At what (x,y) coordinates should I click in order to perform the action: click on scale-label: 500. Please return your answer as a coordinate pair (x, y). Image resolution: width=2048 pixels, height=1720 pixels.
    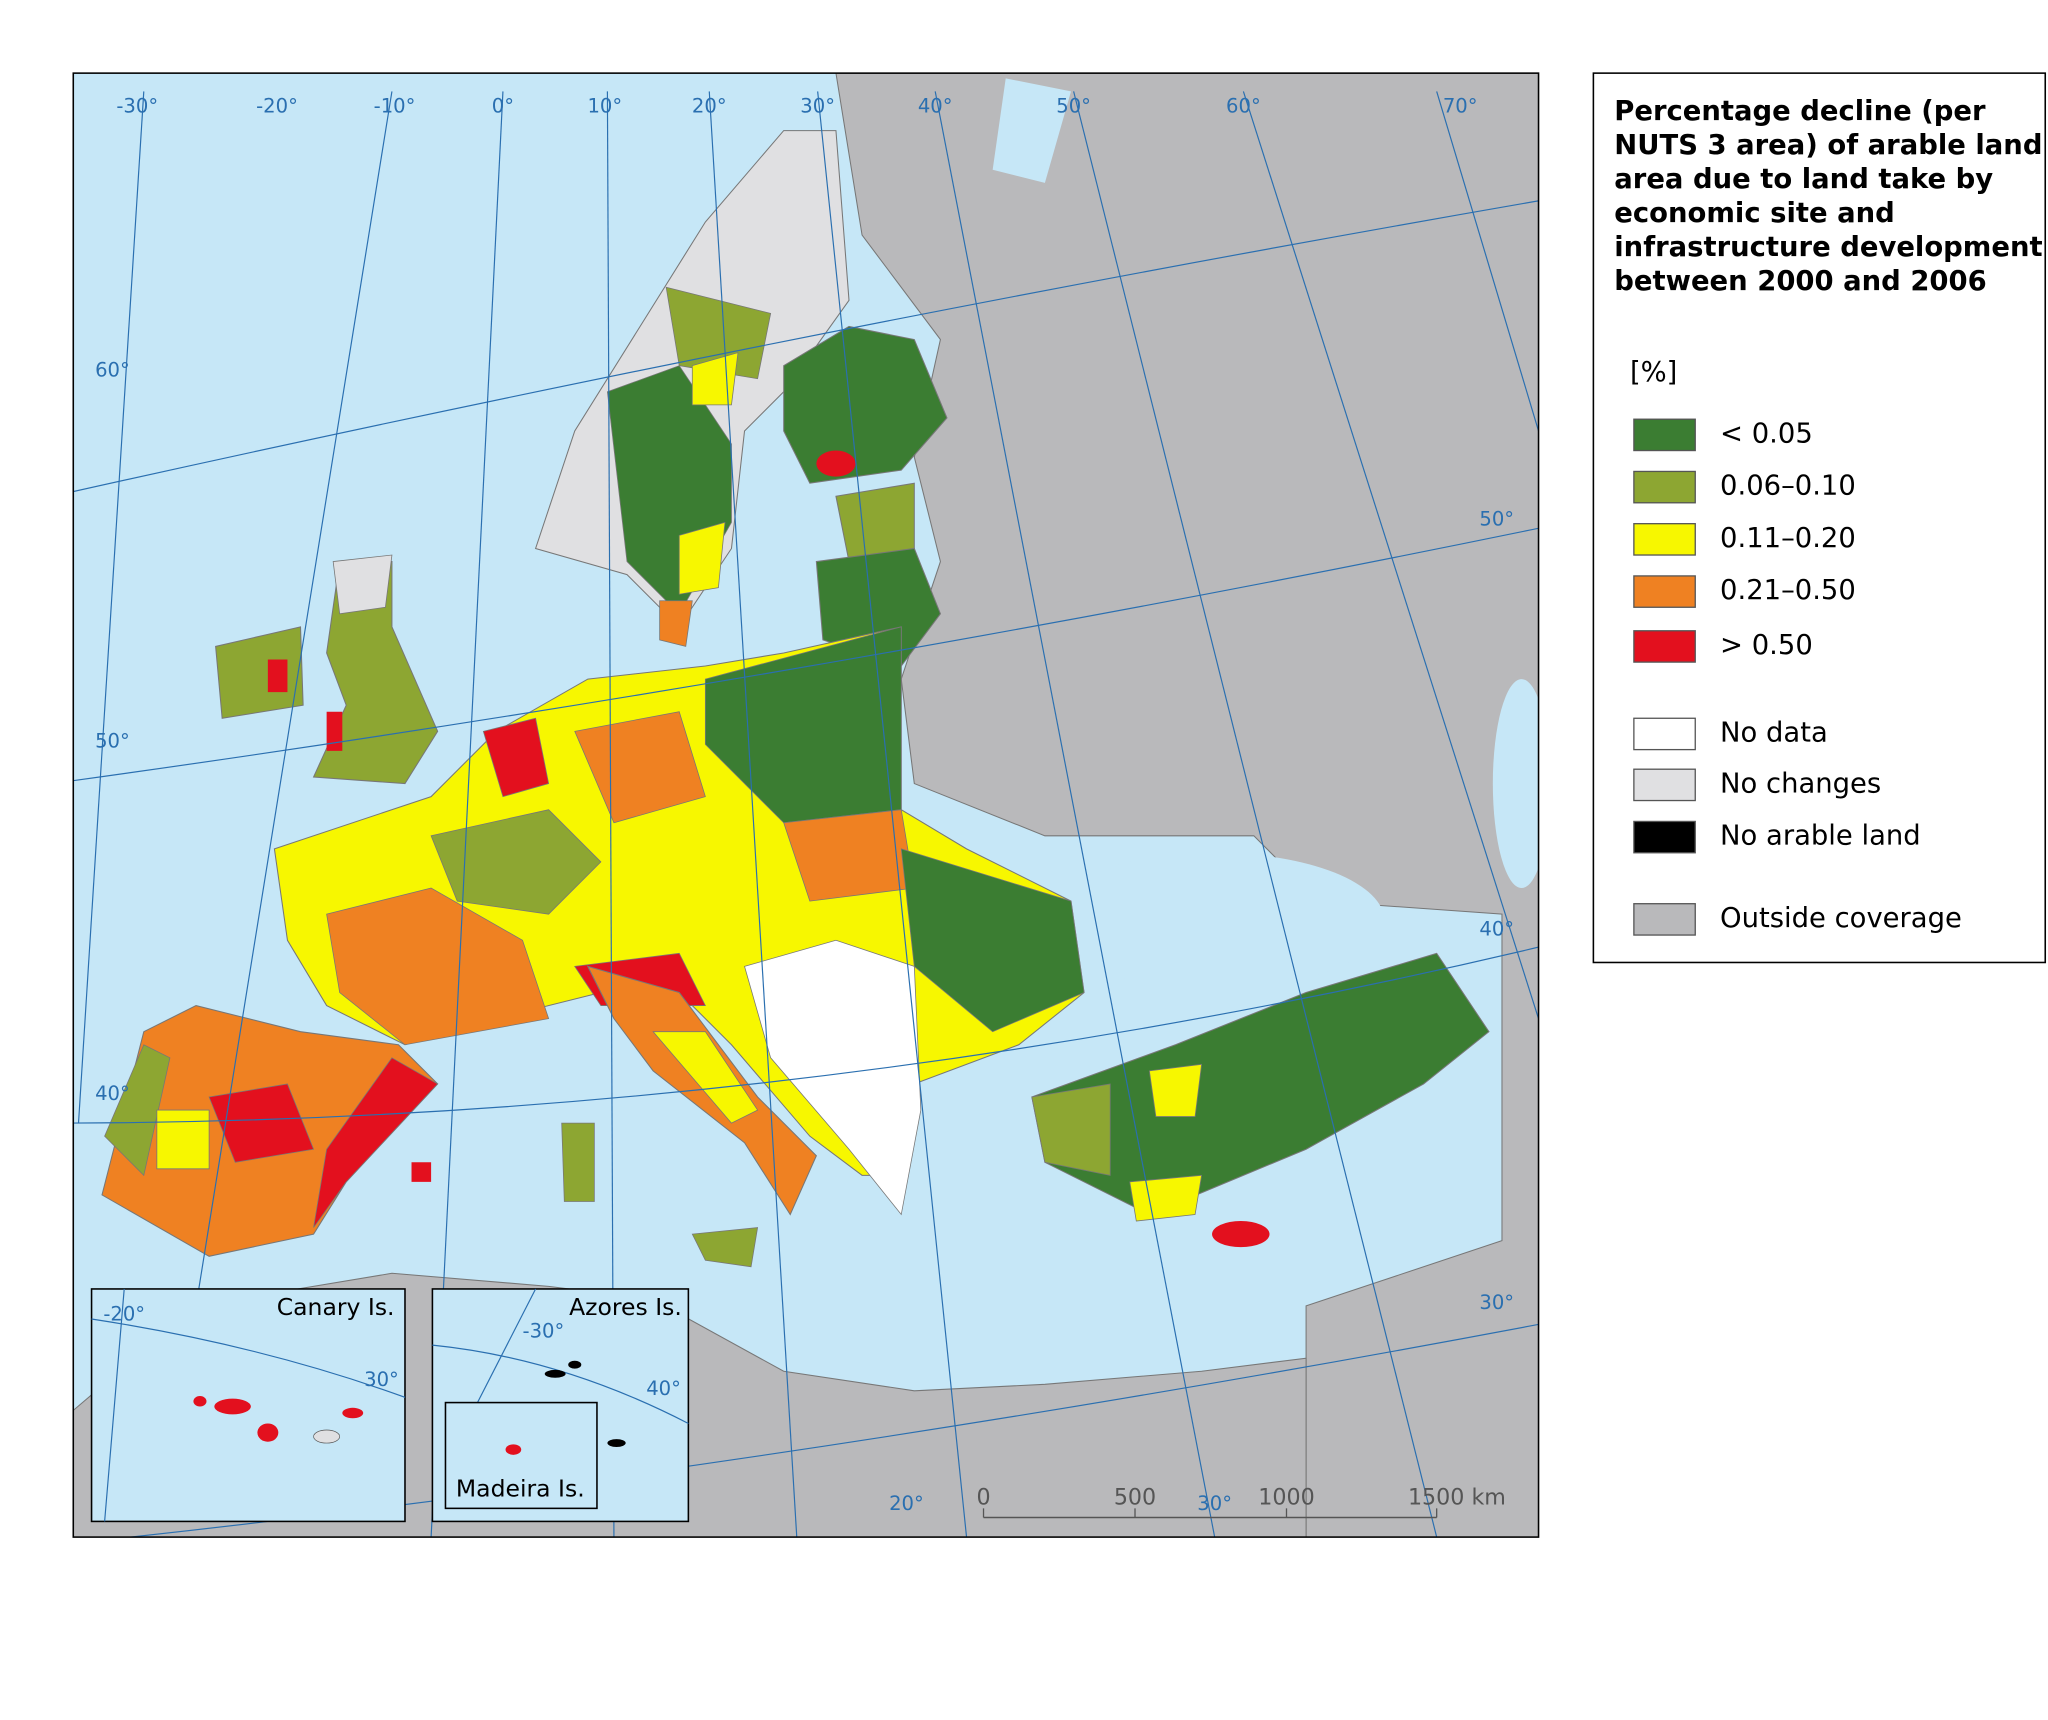
    Looking at the image, I should click on (1135, 1497).